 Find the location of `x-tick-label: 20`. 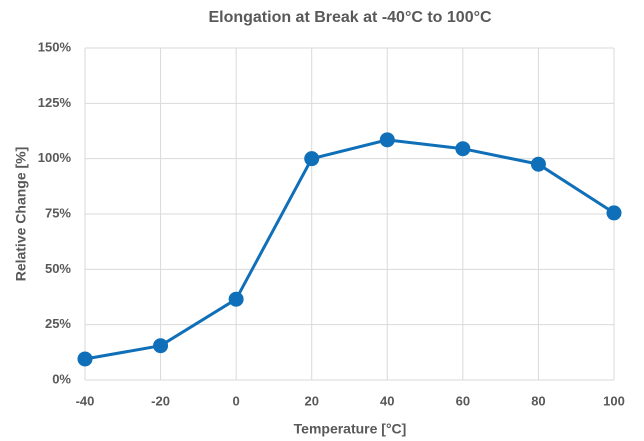

x-tick-label: 20 is located at coordinates (311, 400).